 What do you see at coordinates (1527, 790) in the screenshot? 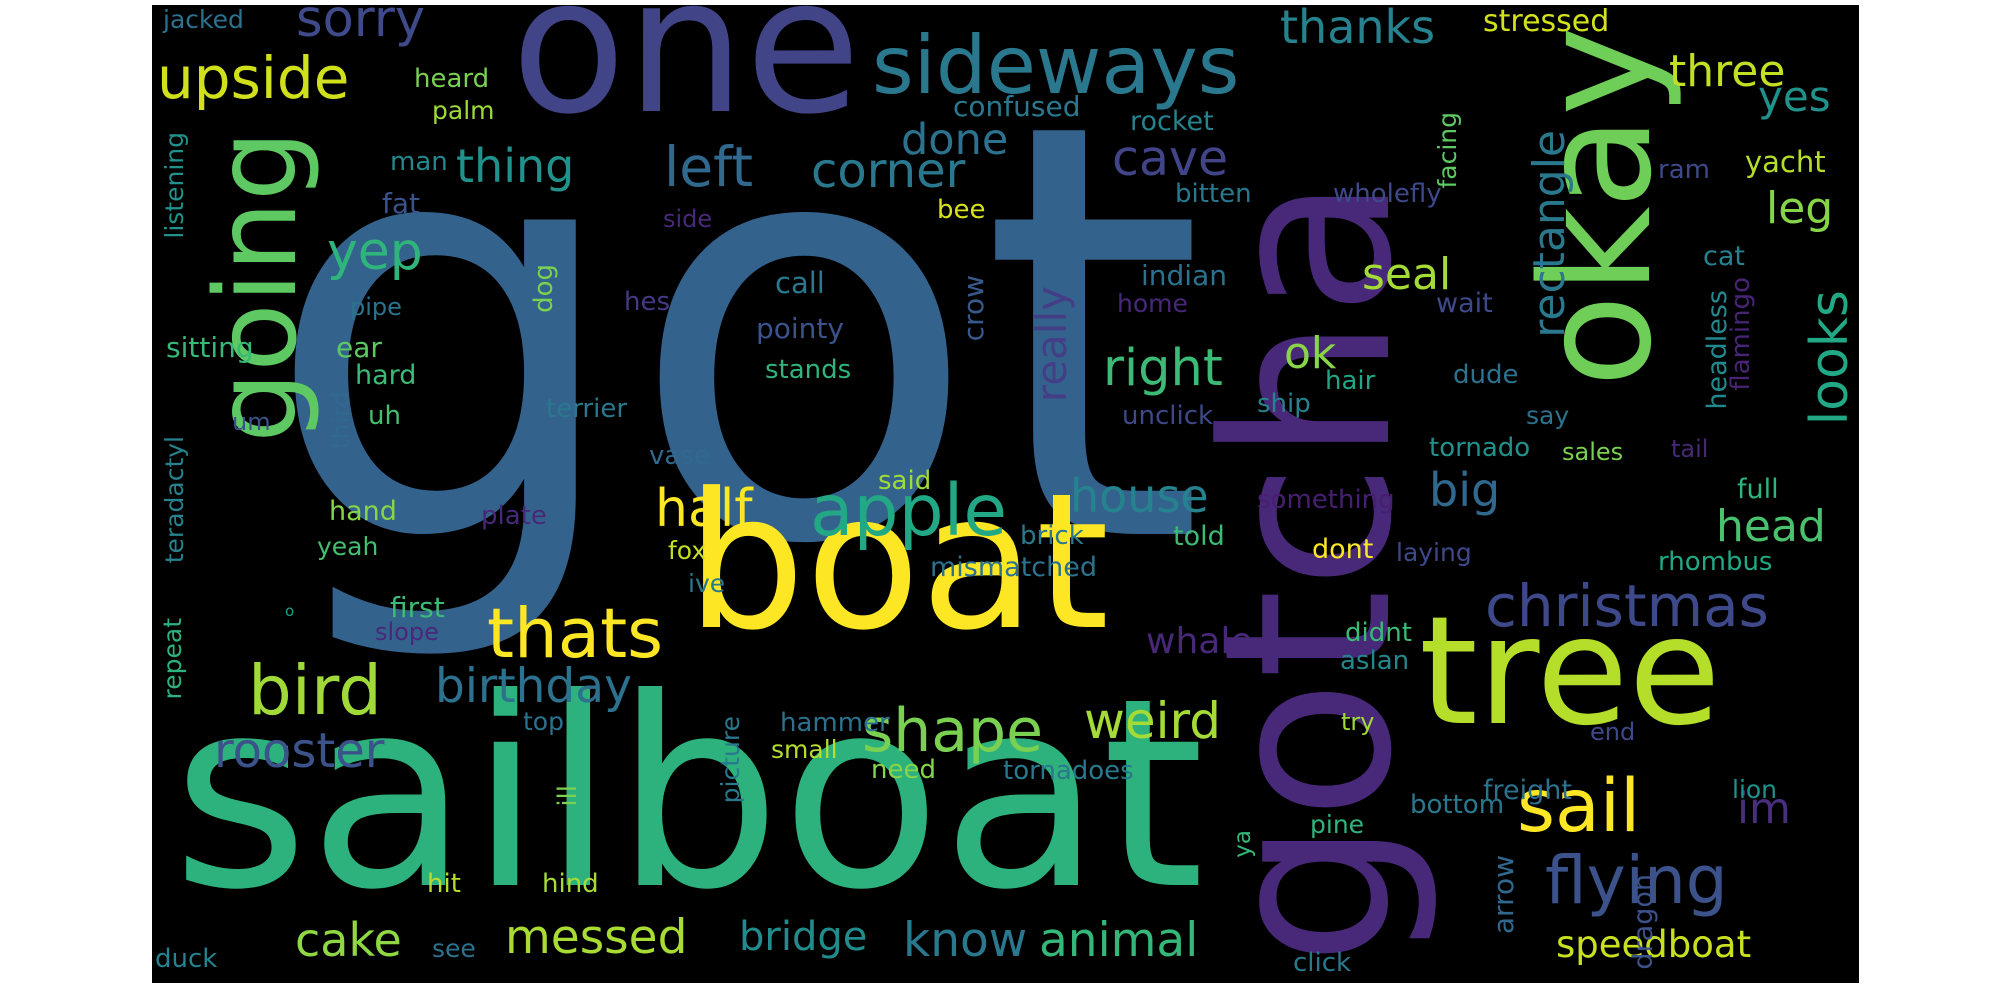
I see `word-freight: freight` at bounding box center [1527, 790].